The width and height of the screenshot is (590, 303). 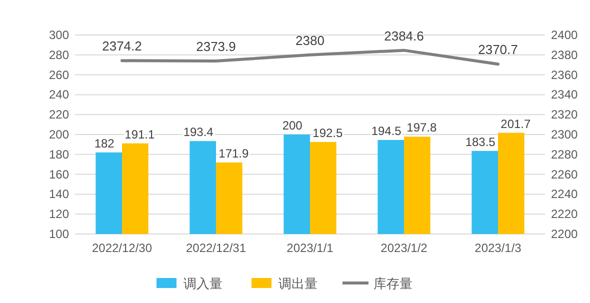 What do you see at coordinates (310, 40) in the screenshot?
I see `data-label: 2380` at bounding box center [310, 40].